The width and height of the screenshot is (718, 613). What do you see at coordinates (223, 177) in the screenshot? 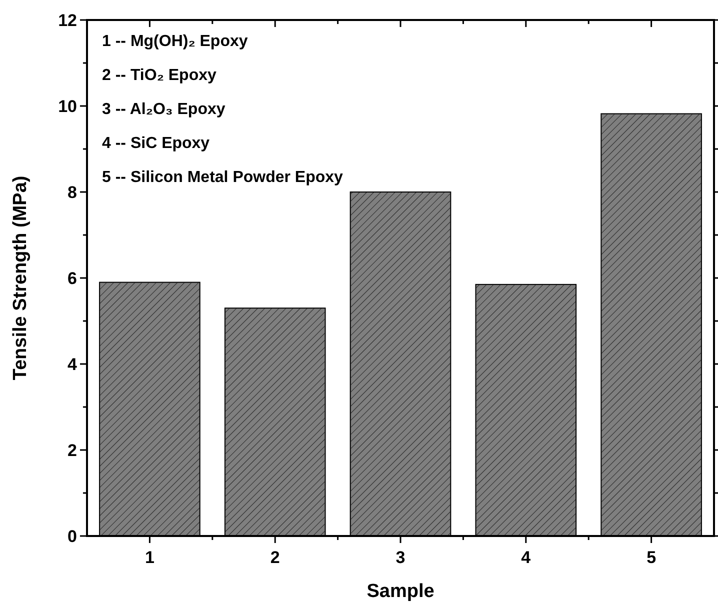
I see `annotation: 5 -- Silicon Metal Powder Epoxy` at bounding box center [223, 177].